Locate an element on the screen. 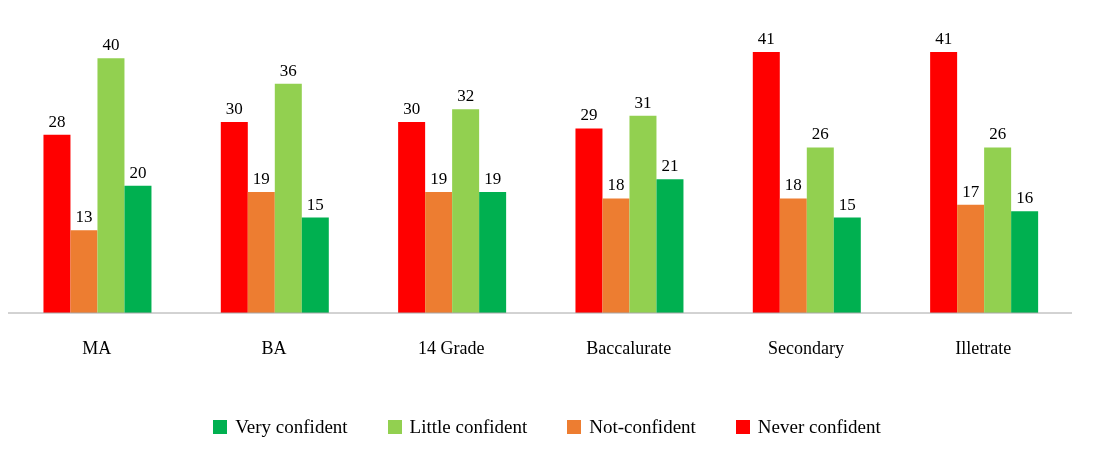 The height and width of the screenshot is (472, 1094). data-label: 20 is located at coordinates (138, 172).